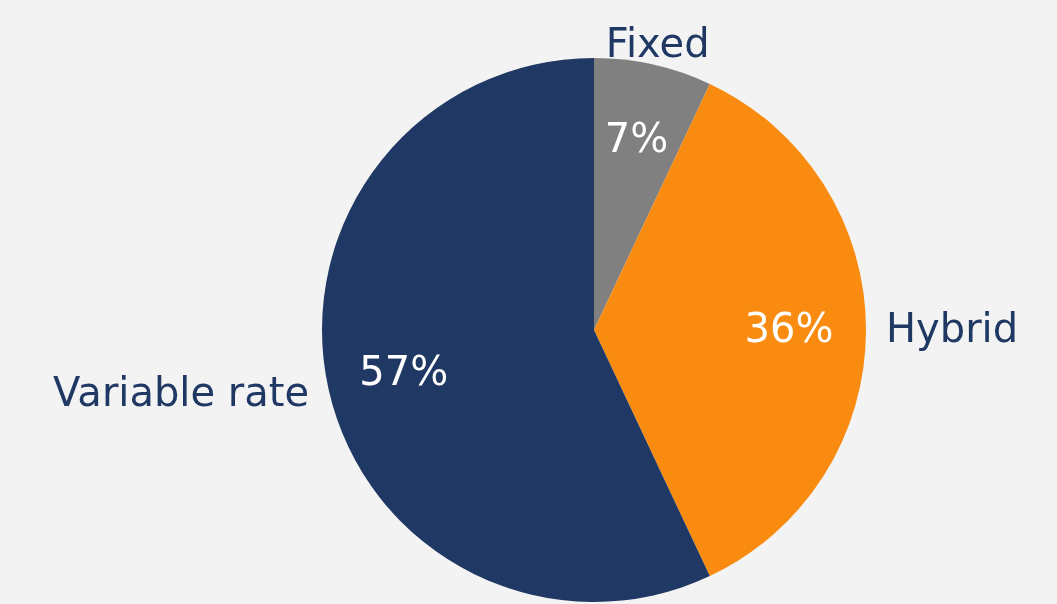 The image size is (1057, 604). What do you see at coordinates (657, 43) in the screenshot?
I see `slice-label: Fixed` at bounding box center [657, 43].